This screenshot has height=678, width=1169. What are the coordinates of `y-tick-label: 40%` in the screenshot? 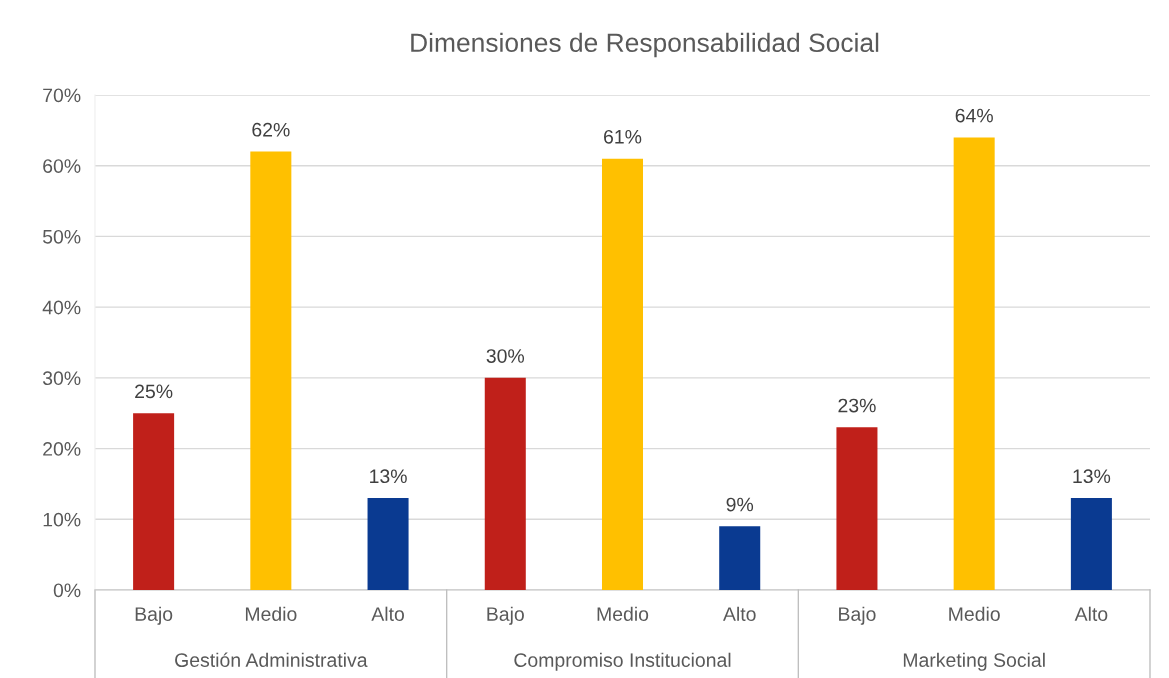 It's located at (61, 307).